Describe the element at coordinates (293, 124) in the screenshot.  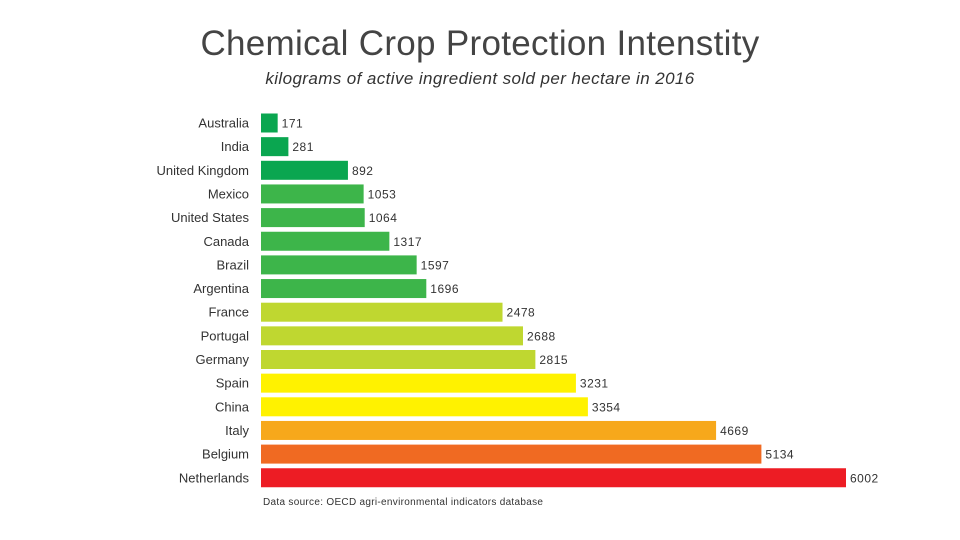
I see `value-label: 171` at that location.